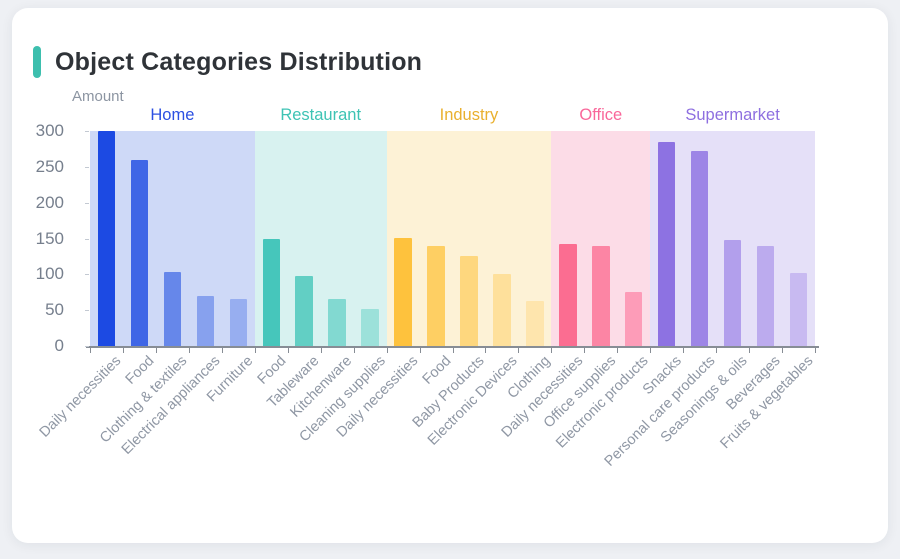 Image resolution: width=900 pixels, height=559 pixels. What do you see at coordinates (49, 274) in the screenshot?
I see `y-axis-tick-label: 100` at bounding box center [49, 274].